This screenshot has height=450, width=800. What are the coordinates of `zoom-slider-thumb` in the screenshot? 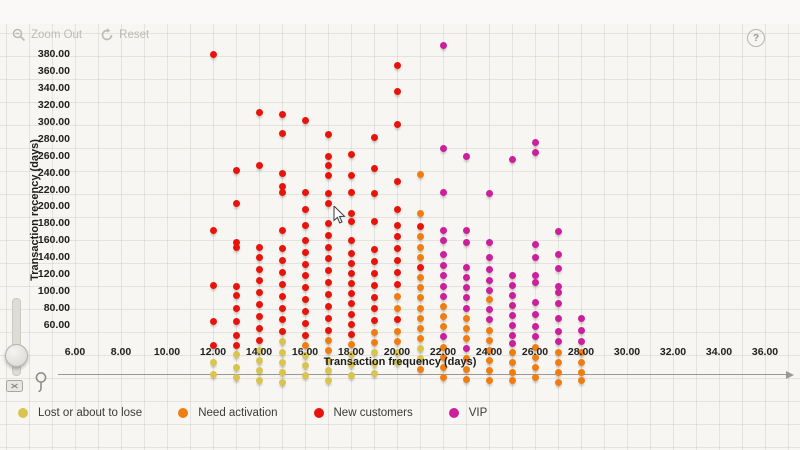 It's located at (16, 355).